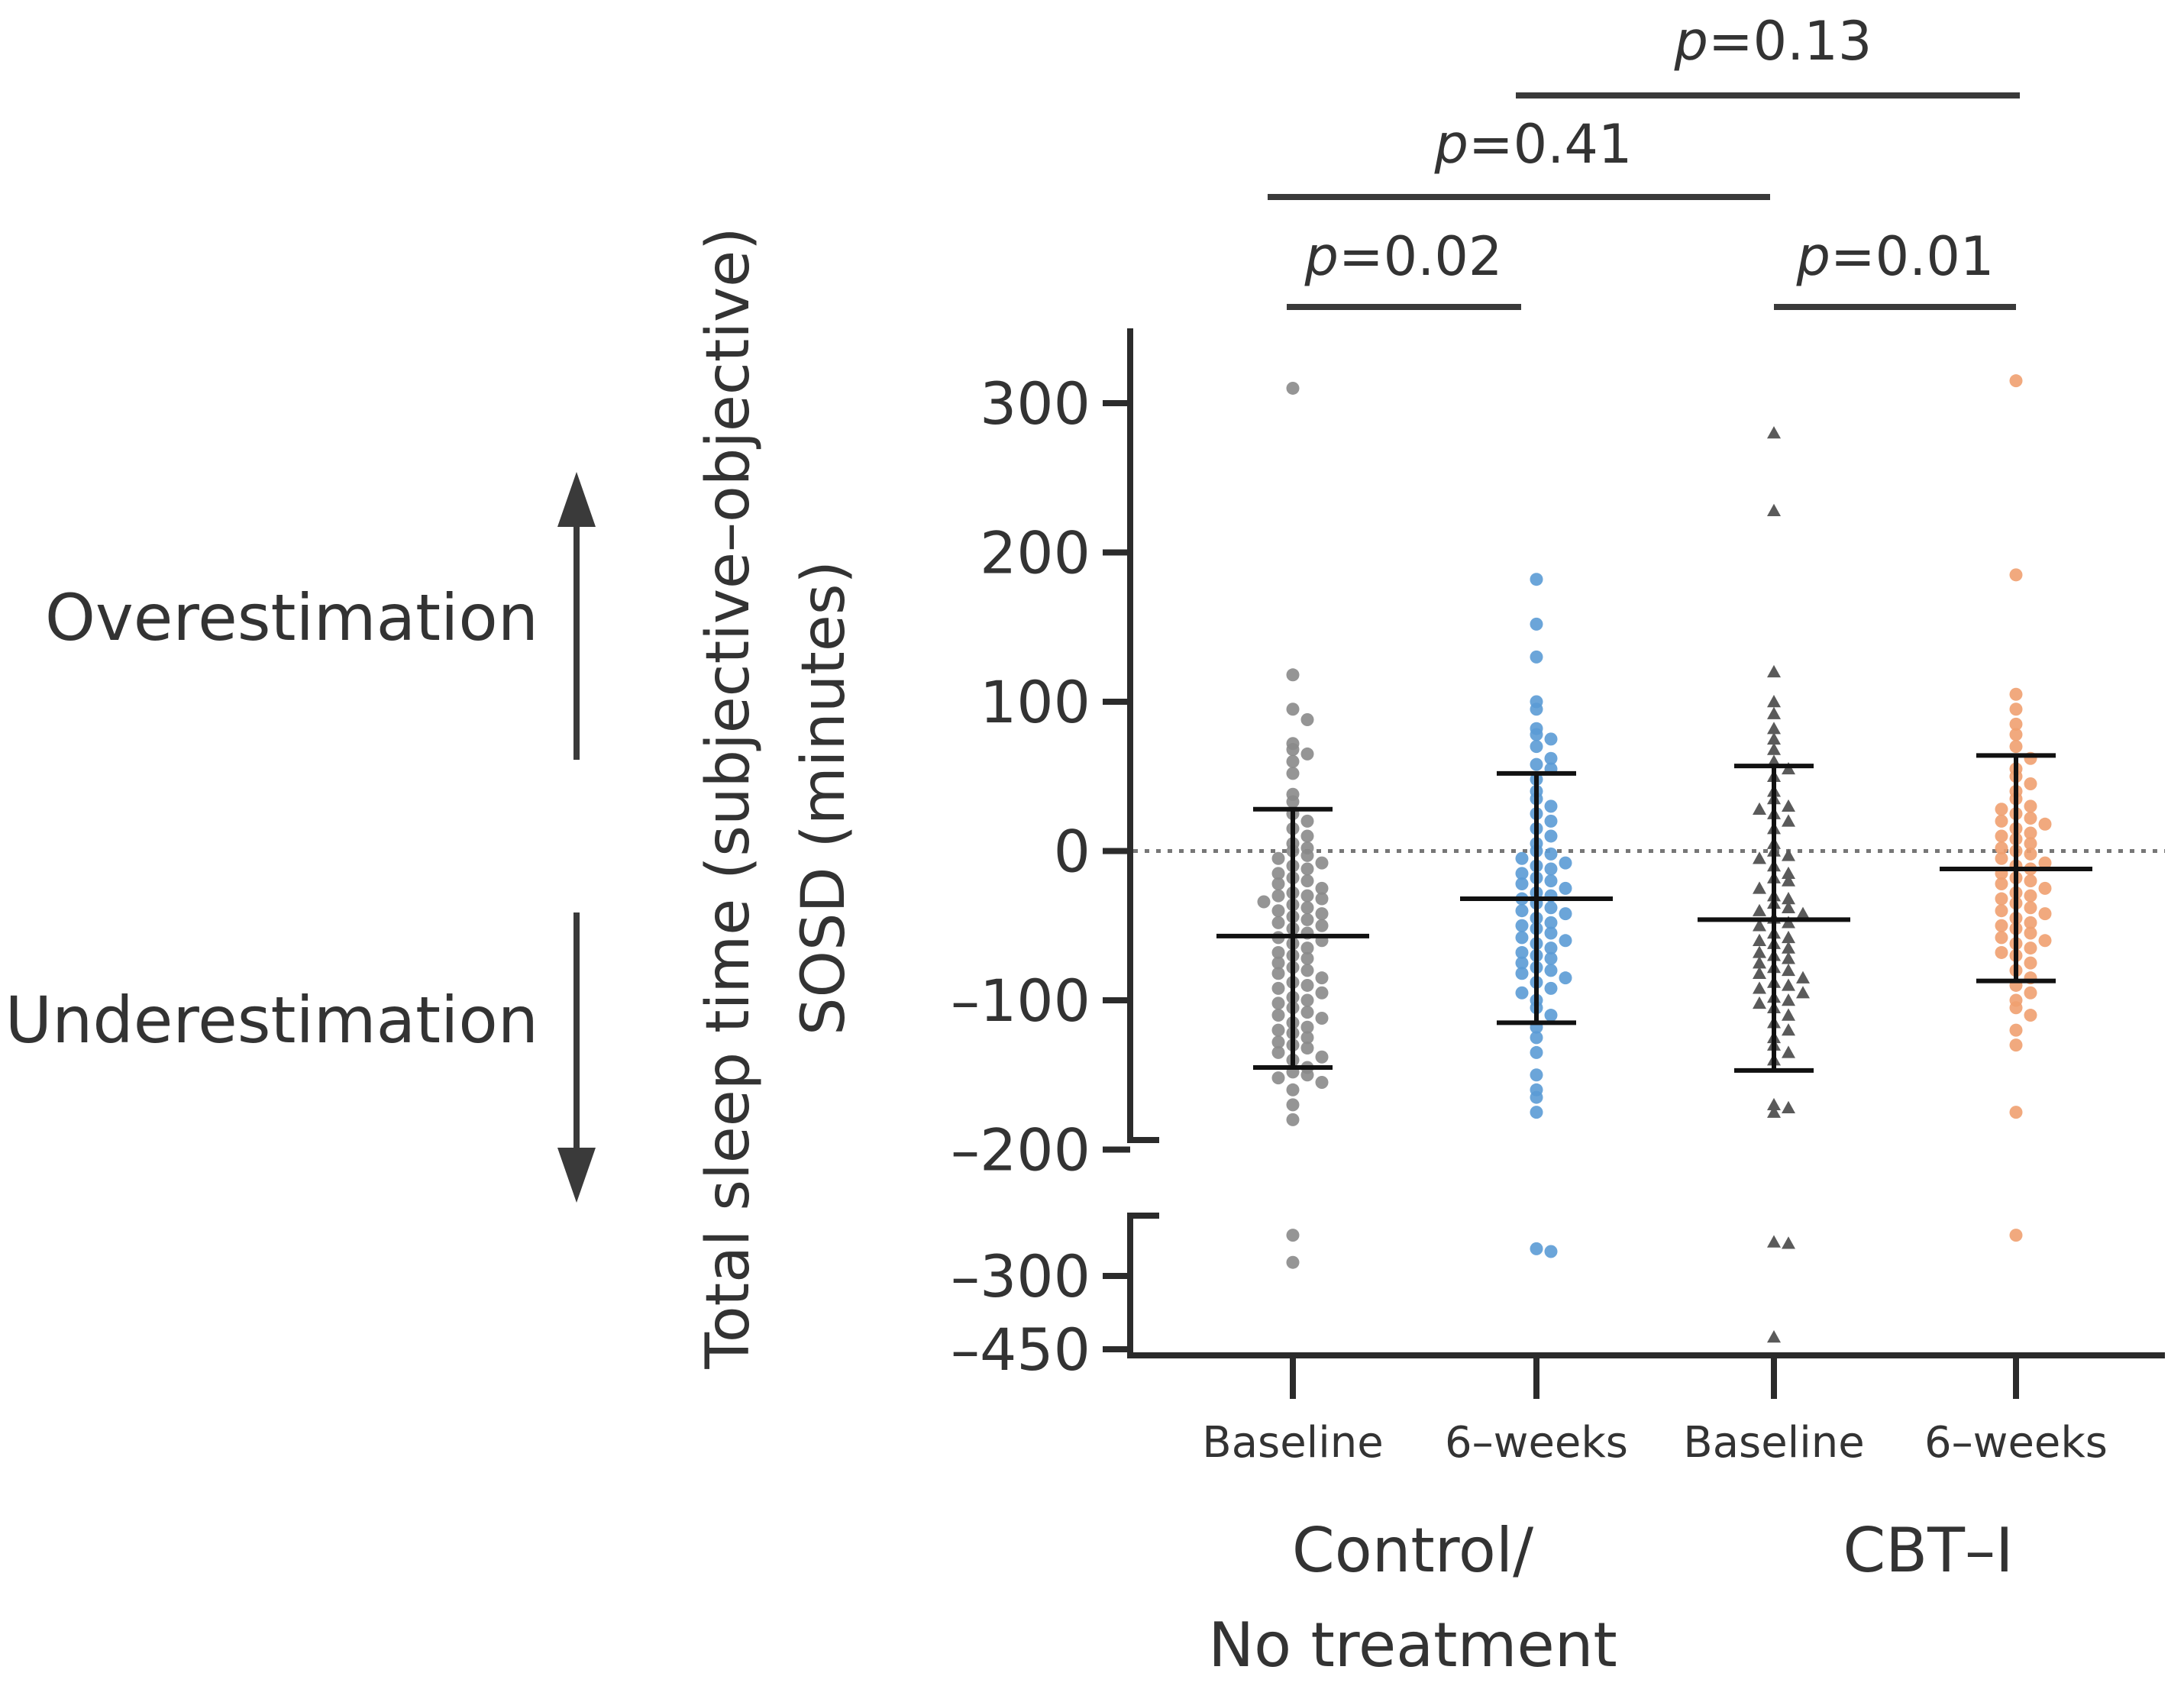 The image size is (2184, 1686). I want to click on x-tick-label: 6–weeks, so click(2016, 1443).